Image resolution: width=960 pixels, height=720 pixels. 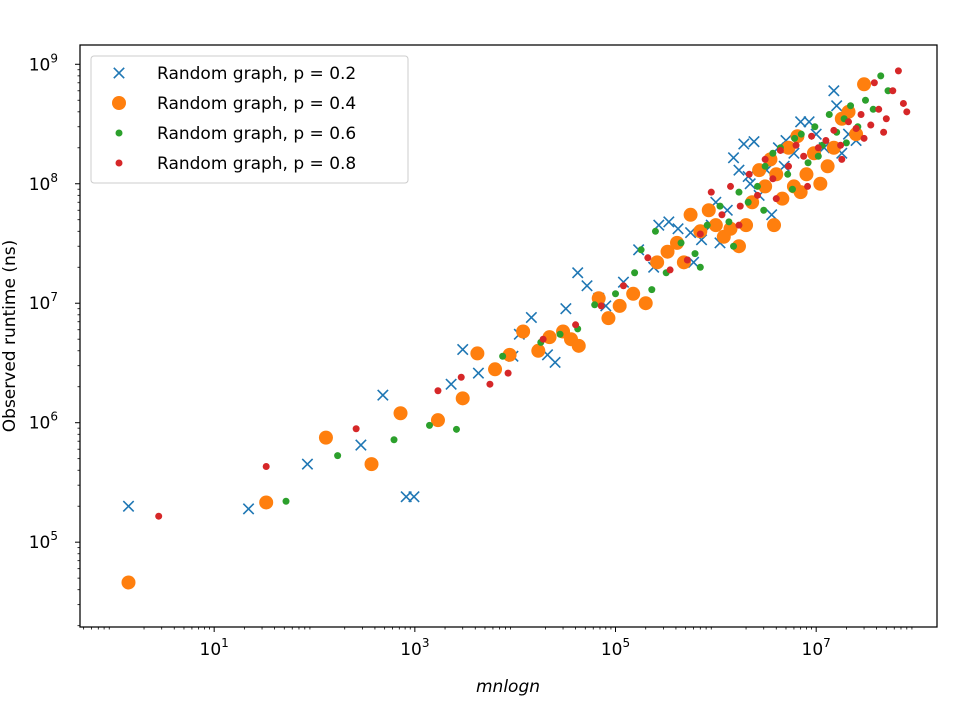 I want to click on legend-entry: Random graph, p = 0.2, so click(x=234, y=74).